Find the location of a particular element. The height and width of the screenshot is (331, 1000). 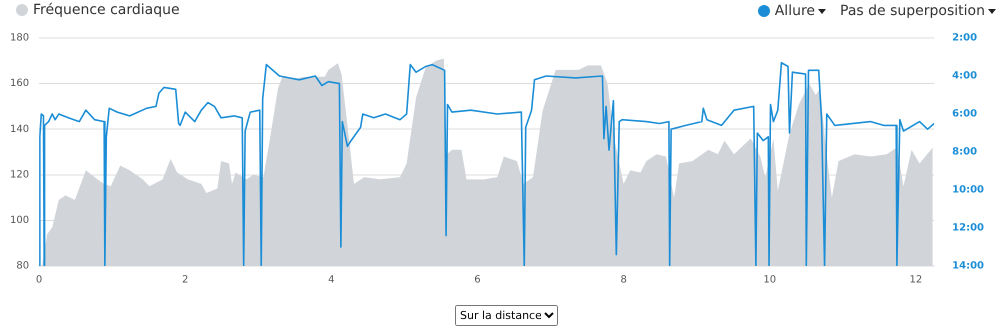

legend-label: Fréquence cardiaque is located at coordinates (106, 10).